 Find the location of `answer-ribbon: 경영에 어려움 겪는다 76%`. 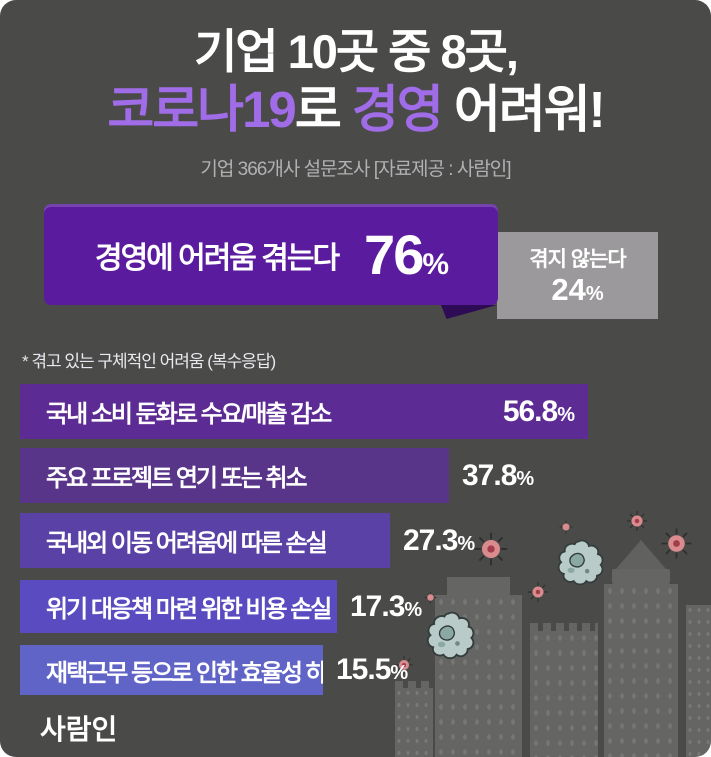

answer-ribbon: 경영에 어려움 겪는다 76% is located at coordinates (271, 254).